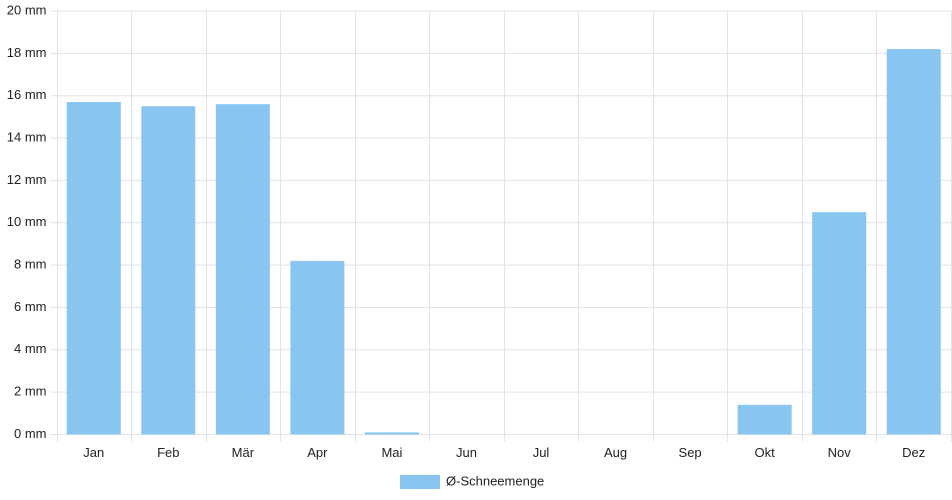 The image size is (952, 500). What do you see at coordinates (27, 94) in the screenshot?
I see `y-tick-label: 16 mm` at bounding box center [27, 94].